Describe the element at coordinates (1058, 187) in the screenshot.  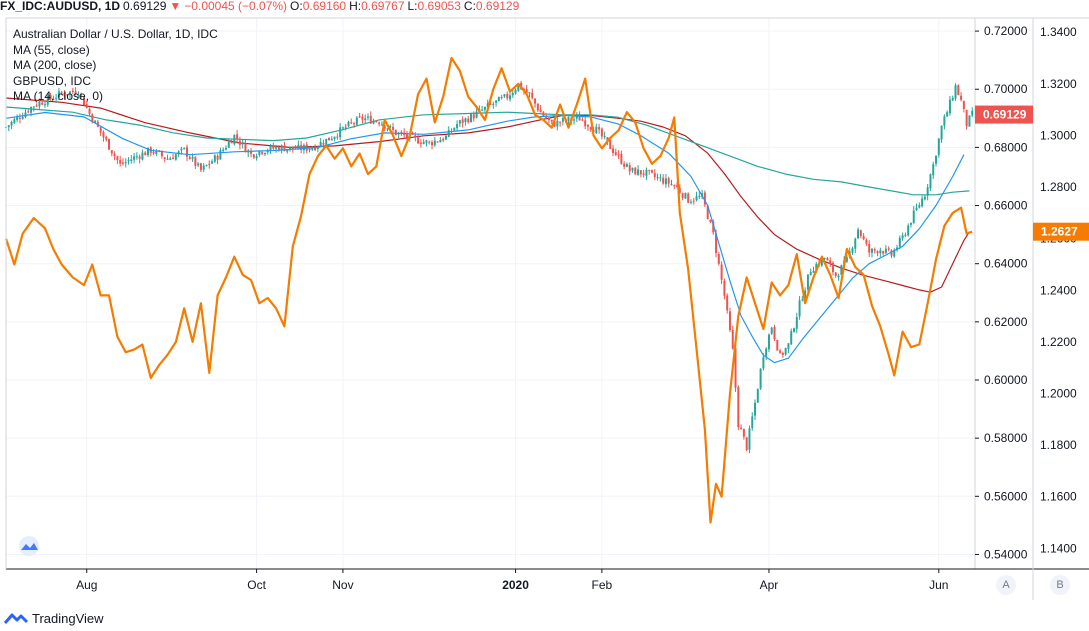
I see `secondary-tick-label: 1.2800` at that location.